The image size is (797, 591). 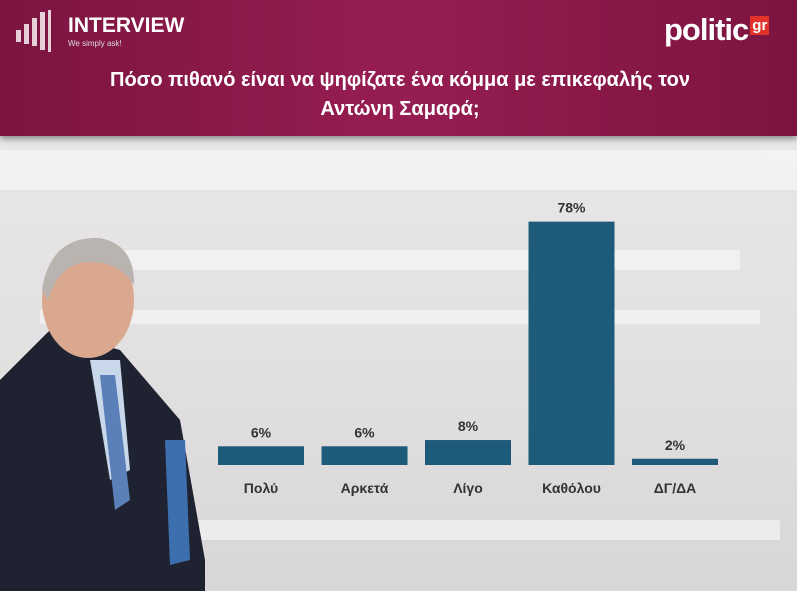 What do you see at coordinates (675, 445) in the screenshot?
I see `value-label: 2%` at bounding box center [675, 445].